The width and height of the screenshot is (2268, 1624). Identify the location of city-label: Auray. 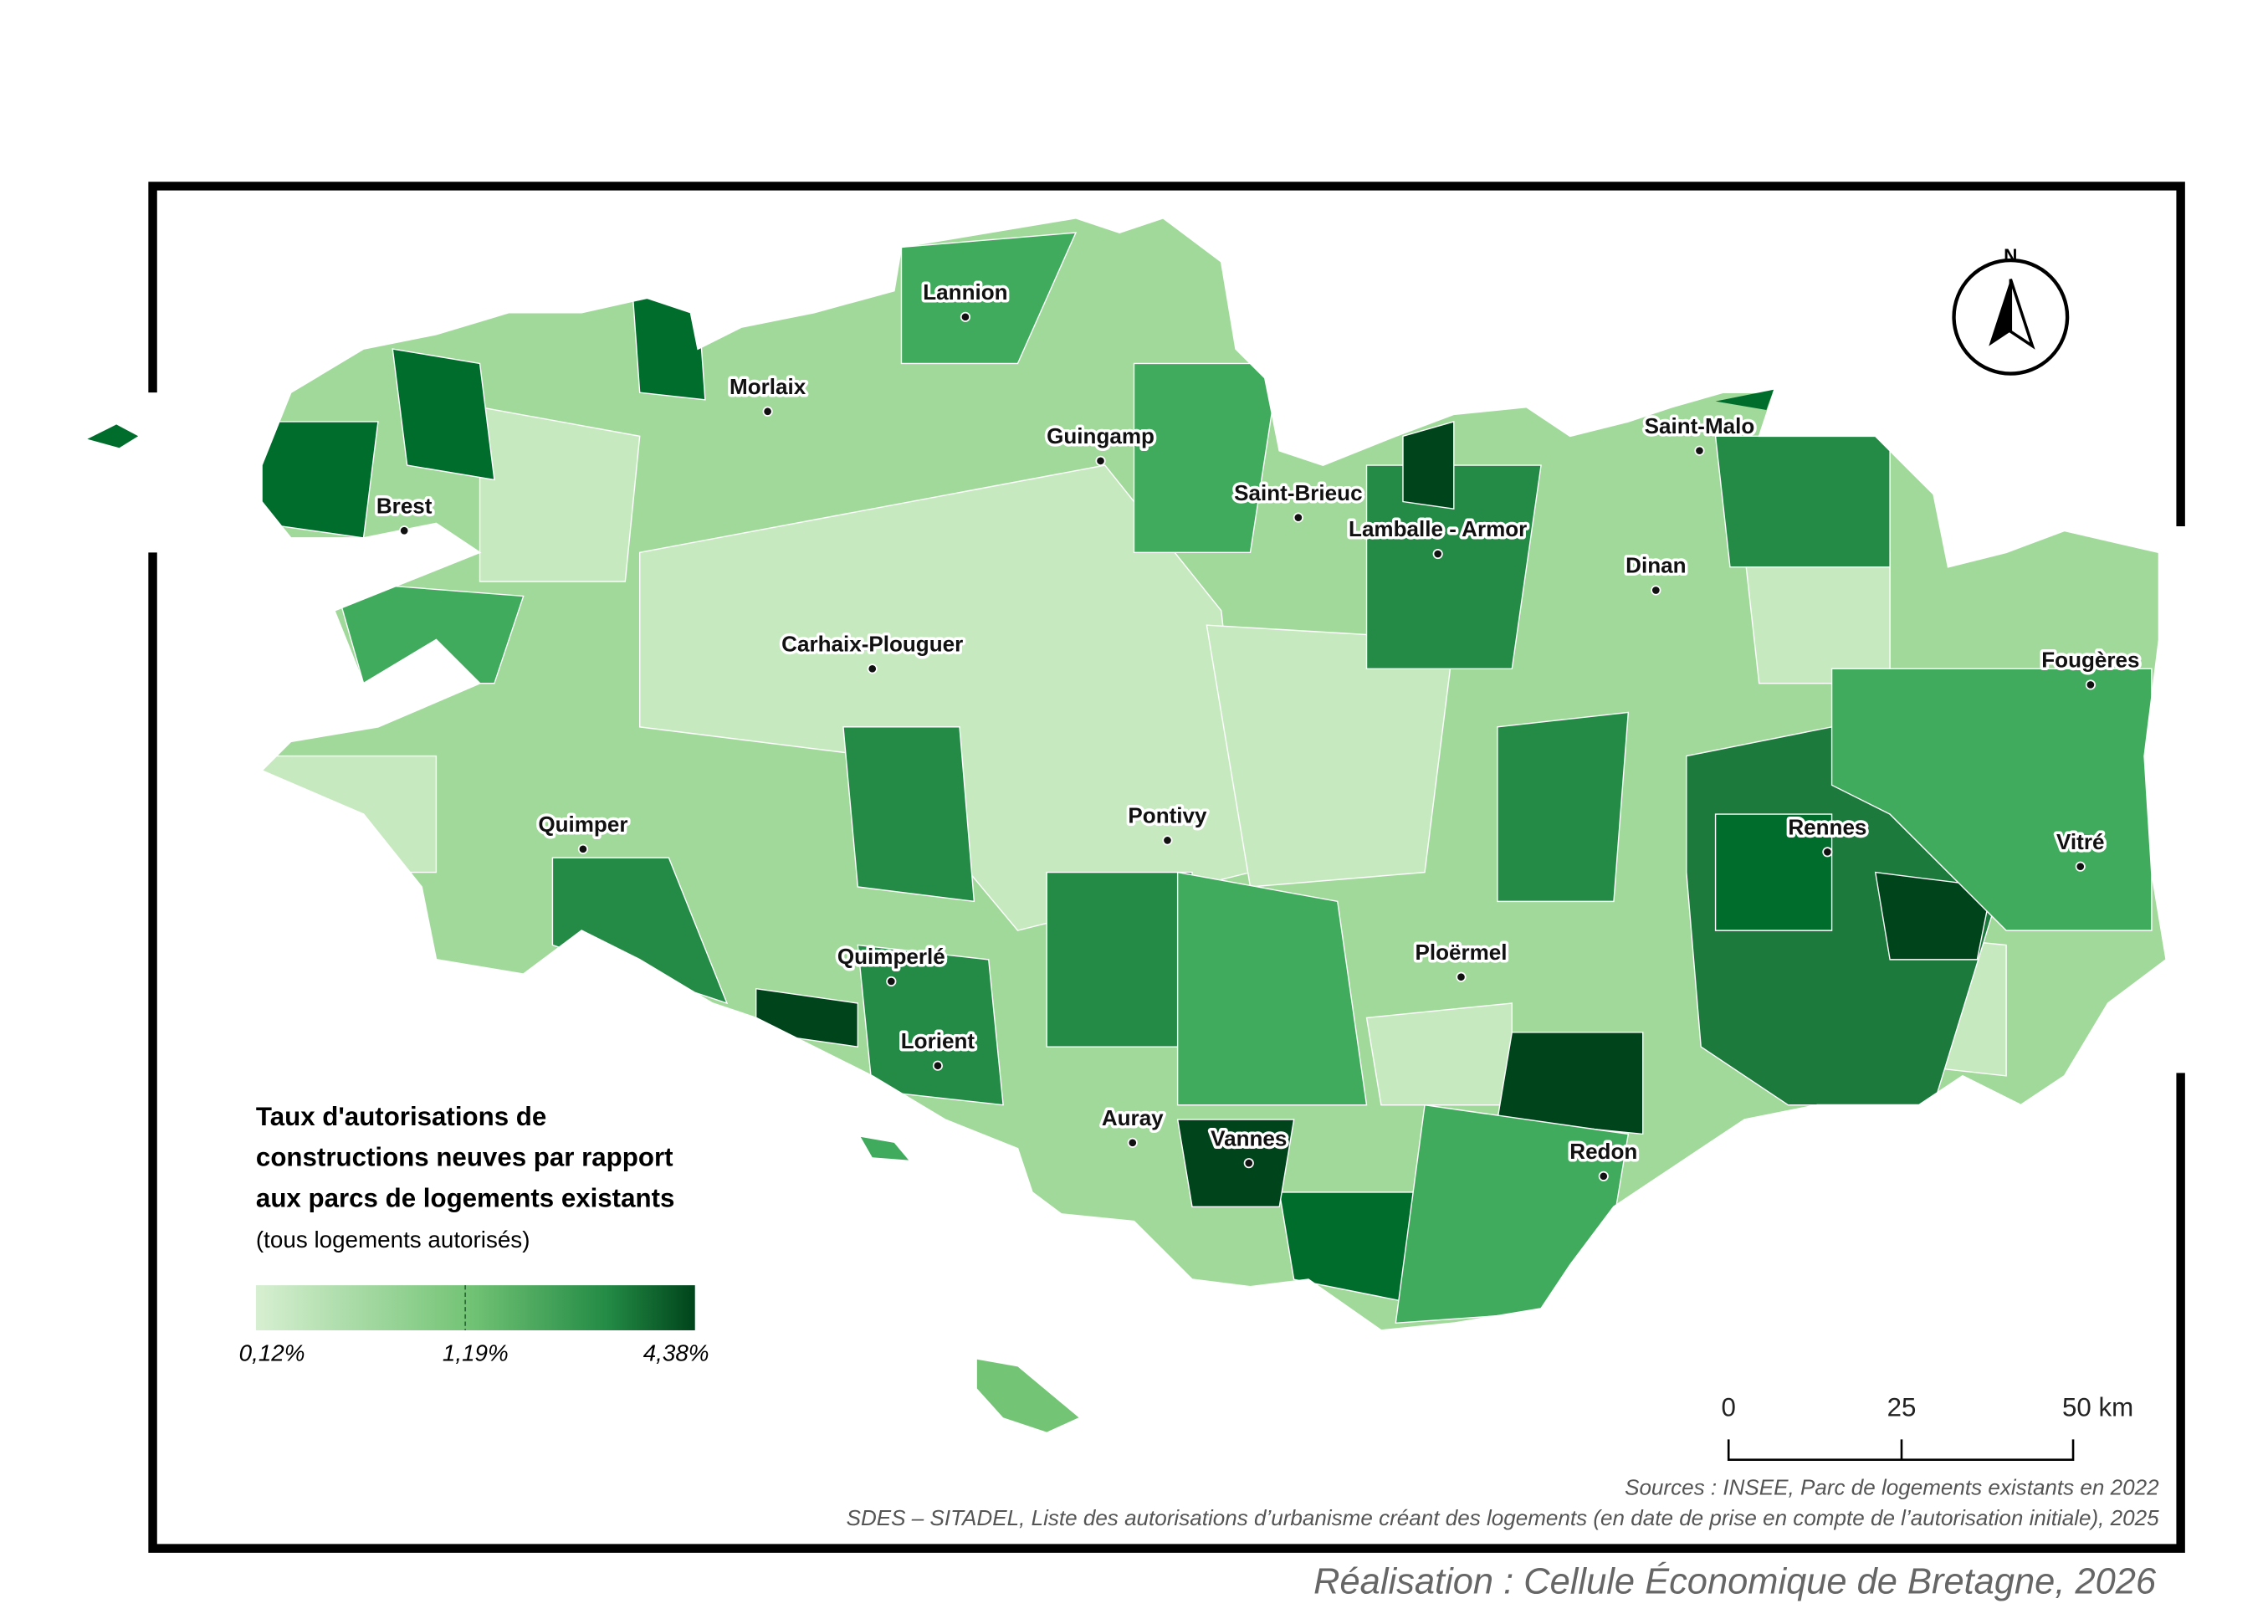
(1133, 1117).